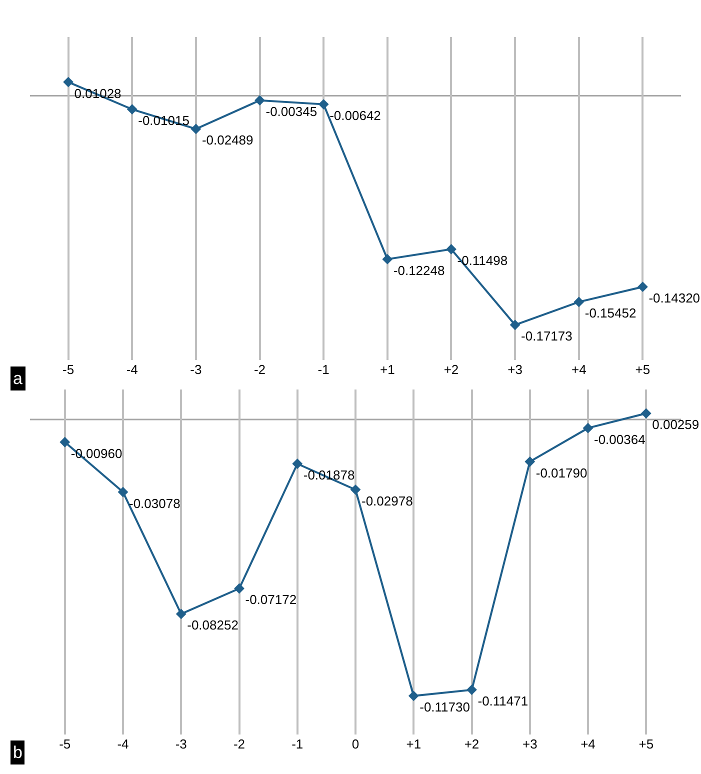 This screenshot has width=701, height=774. I want to click on text: b, so click(17, 752).